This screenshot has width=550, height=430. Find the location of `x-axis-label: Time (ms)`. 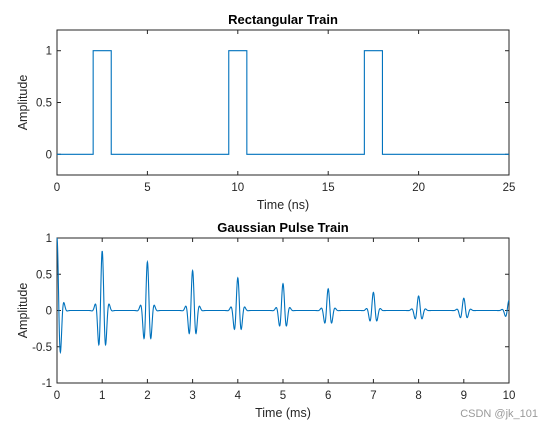

x-axis-label: Time (ms) is located at coordinates (283, 413).